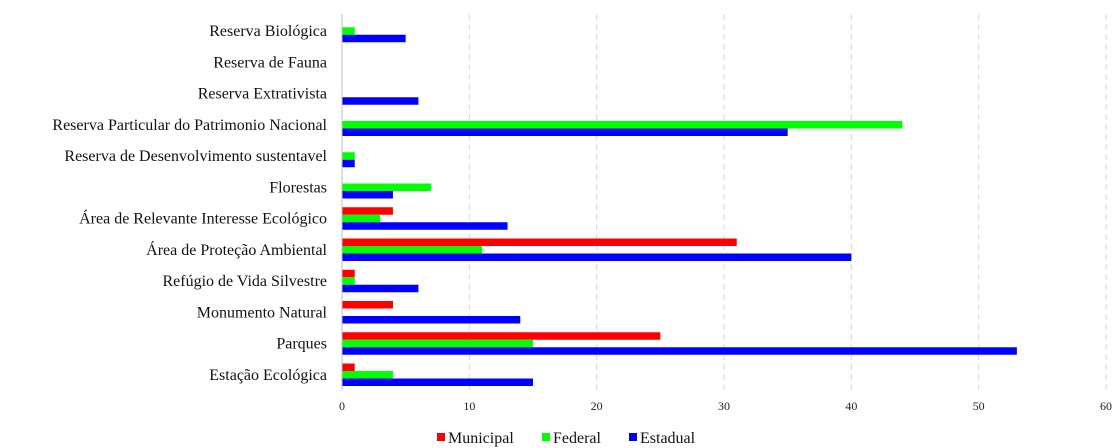 This screenshot has height=448, width=1118. What do you see at coordinates (348, 163) in the screenshot?
I see `bar-estadual-reserva-de-desenvolvimento-sustentavel` at bounding box center [348, 163].